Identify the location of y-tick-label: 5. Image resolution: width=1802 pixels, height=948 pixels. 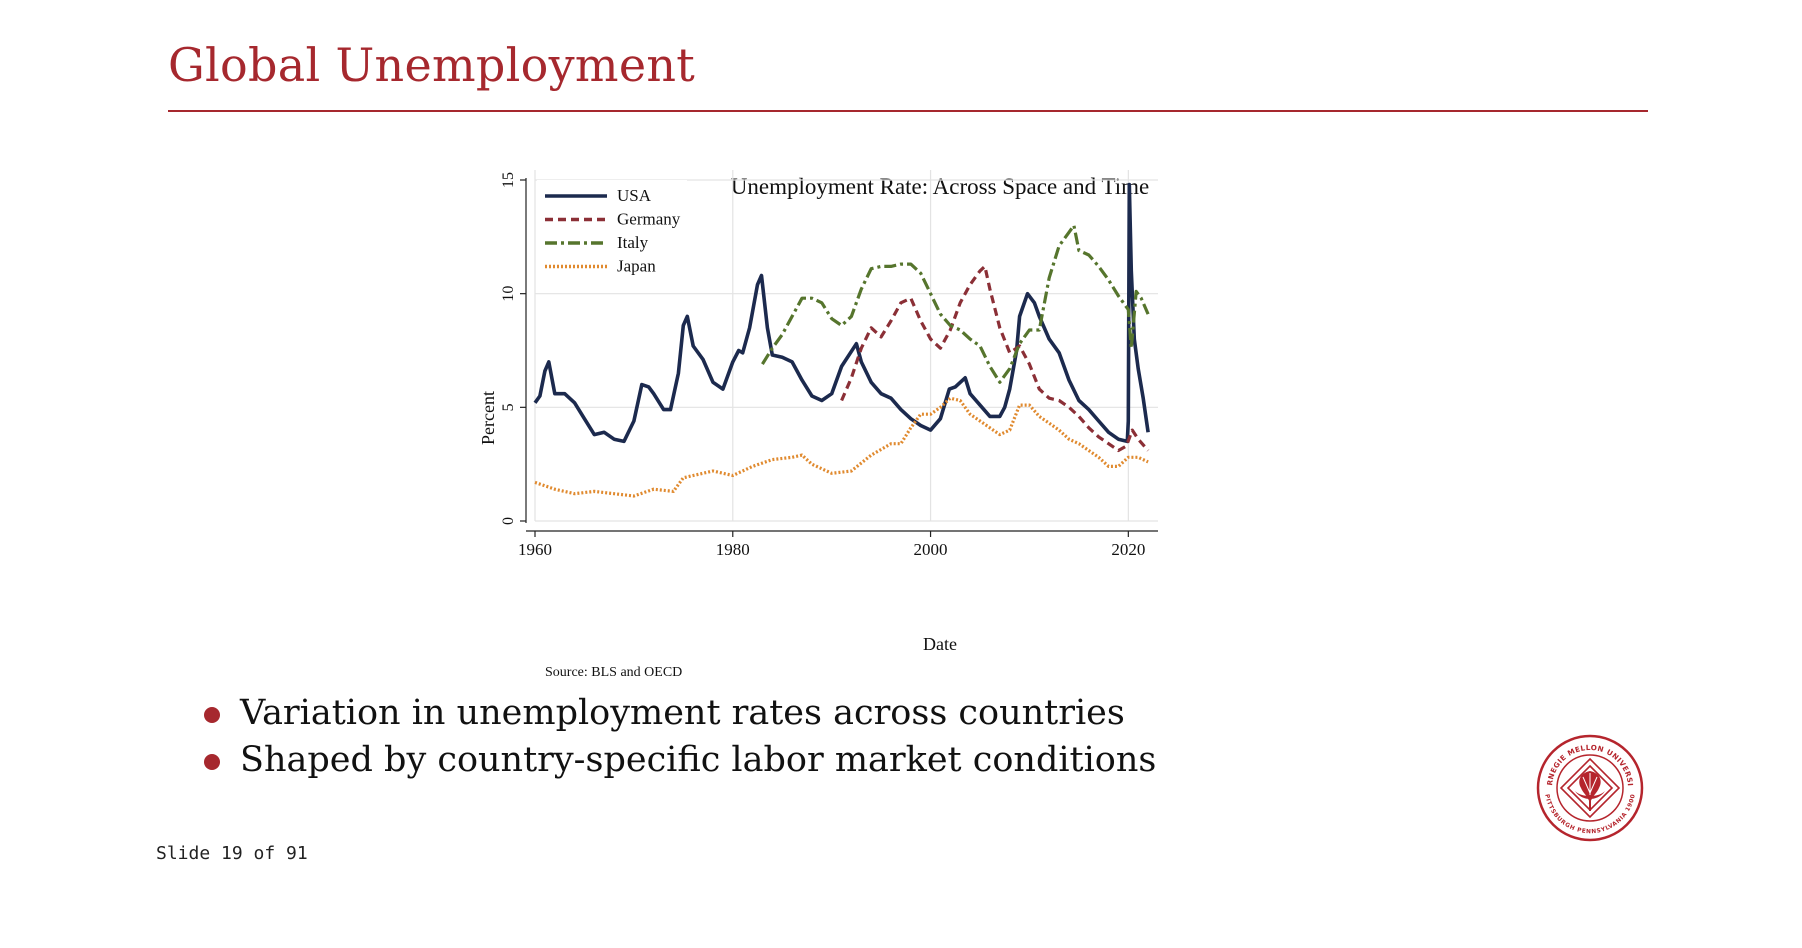
(508, 407).